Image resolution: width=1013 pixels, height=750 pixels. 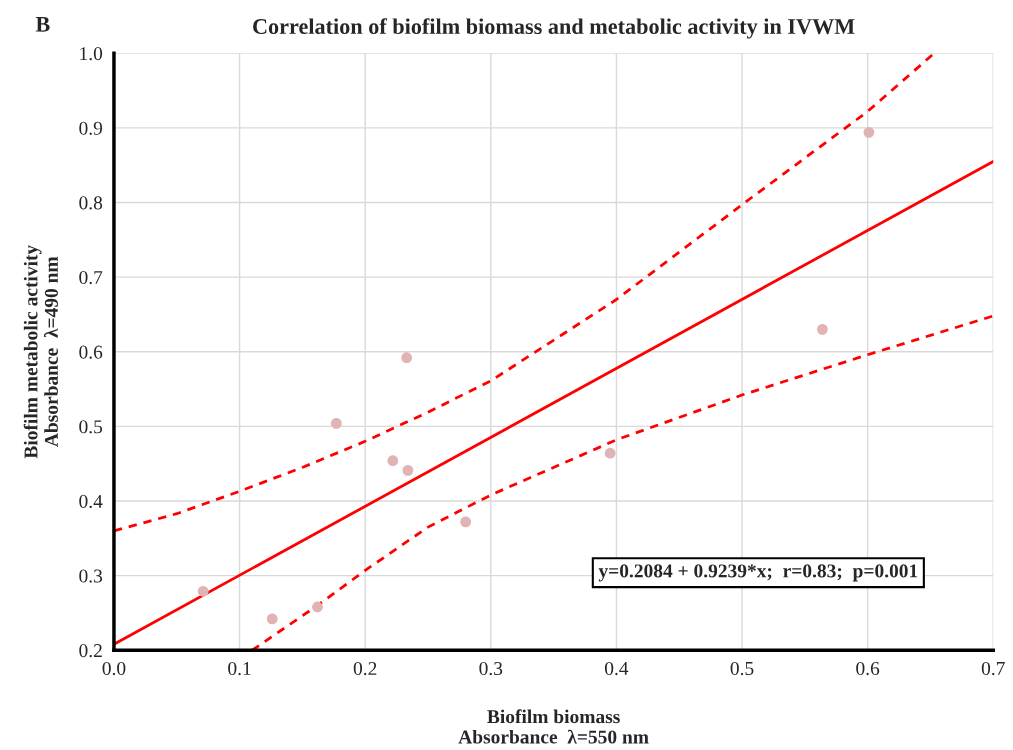 What do you see at coordinates (91, 128) in the screenshot?
I see `y-tick-label: 0.9` at bounding box center [91, 128].